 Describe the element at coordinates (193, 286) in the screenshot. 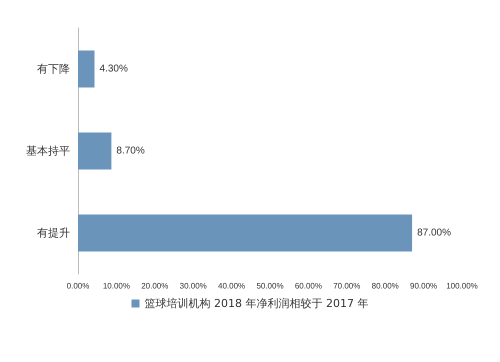

I see `x-tick-label: 30.00%` at that location.